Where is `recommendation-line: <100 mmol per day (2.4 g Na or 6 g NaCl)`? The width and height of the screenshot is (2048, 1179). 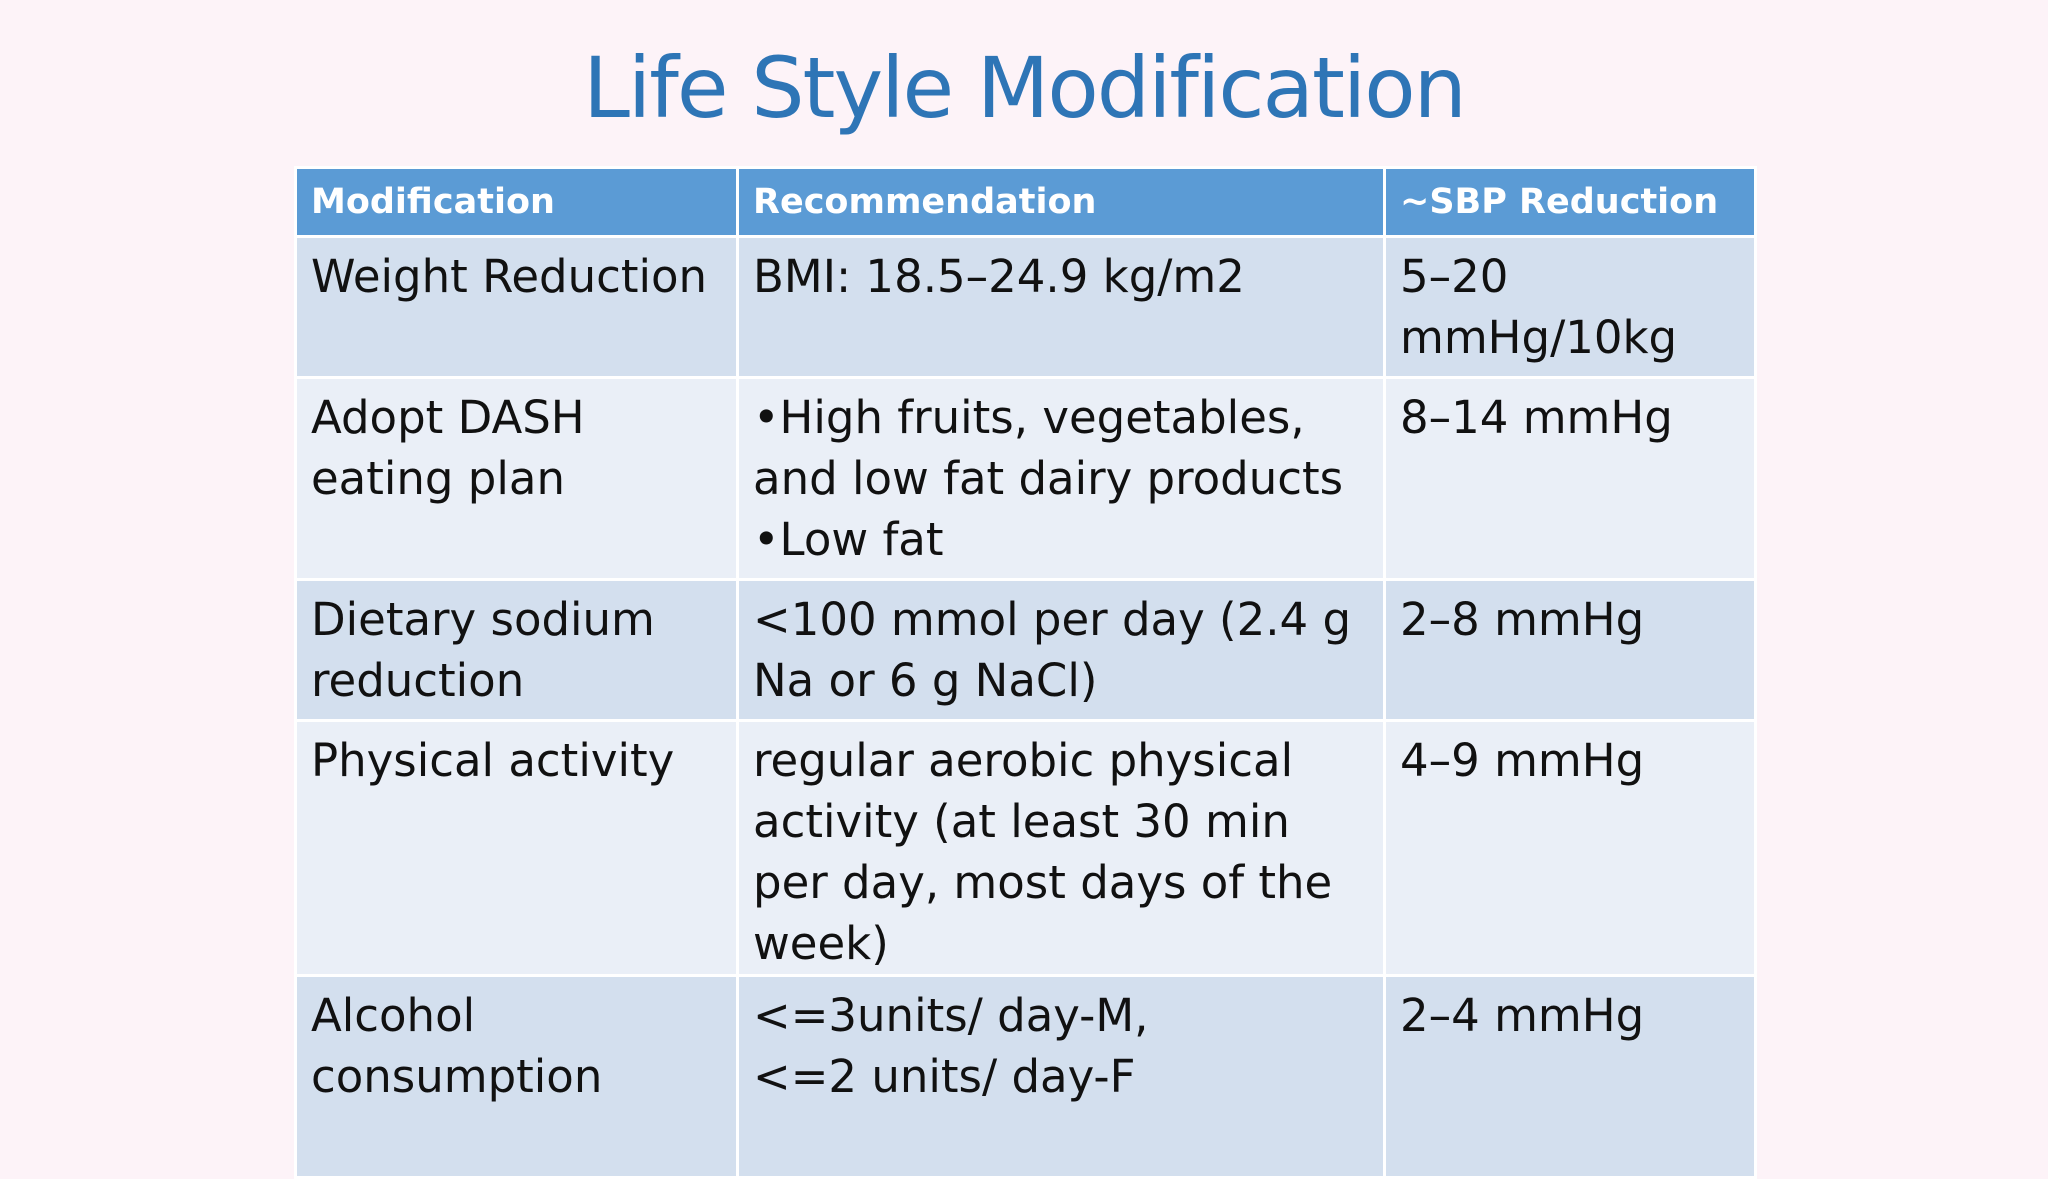 recommendation-line: <100 mmol per day (2.4 g Na or 6 g NaCl) is located at coordinates (1052, 650).